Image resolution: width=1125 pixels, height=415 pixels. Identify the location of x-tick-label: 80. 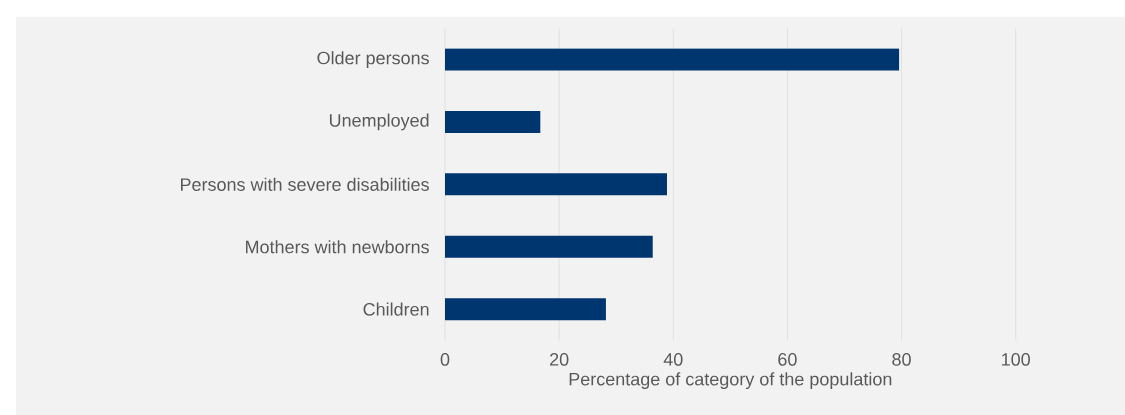
(901, 359).